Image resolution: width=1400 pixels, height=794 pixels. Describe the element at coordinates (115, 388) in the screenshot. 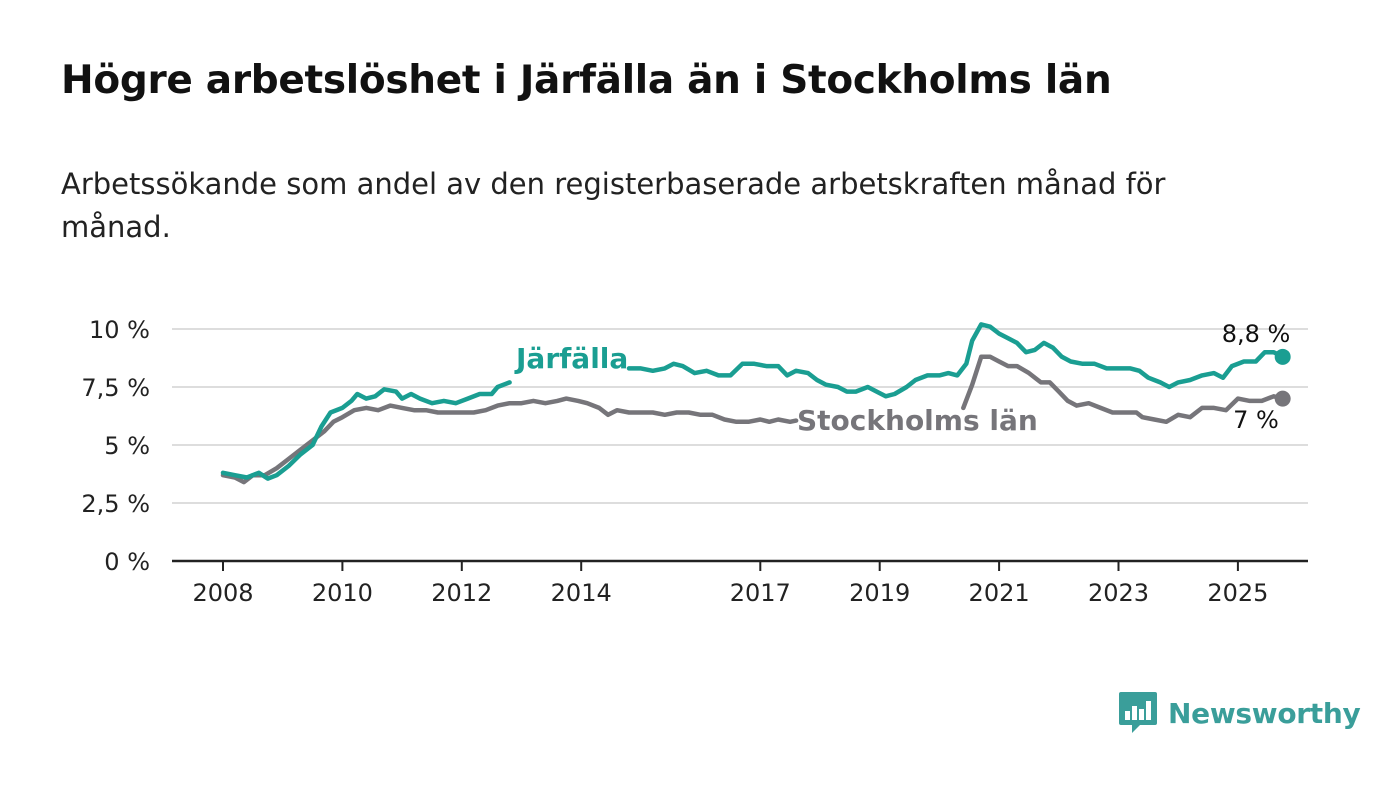

I see `y-tick-label: 7,5 %` at that location.